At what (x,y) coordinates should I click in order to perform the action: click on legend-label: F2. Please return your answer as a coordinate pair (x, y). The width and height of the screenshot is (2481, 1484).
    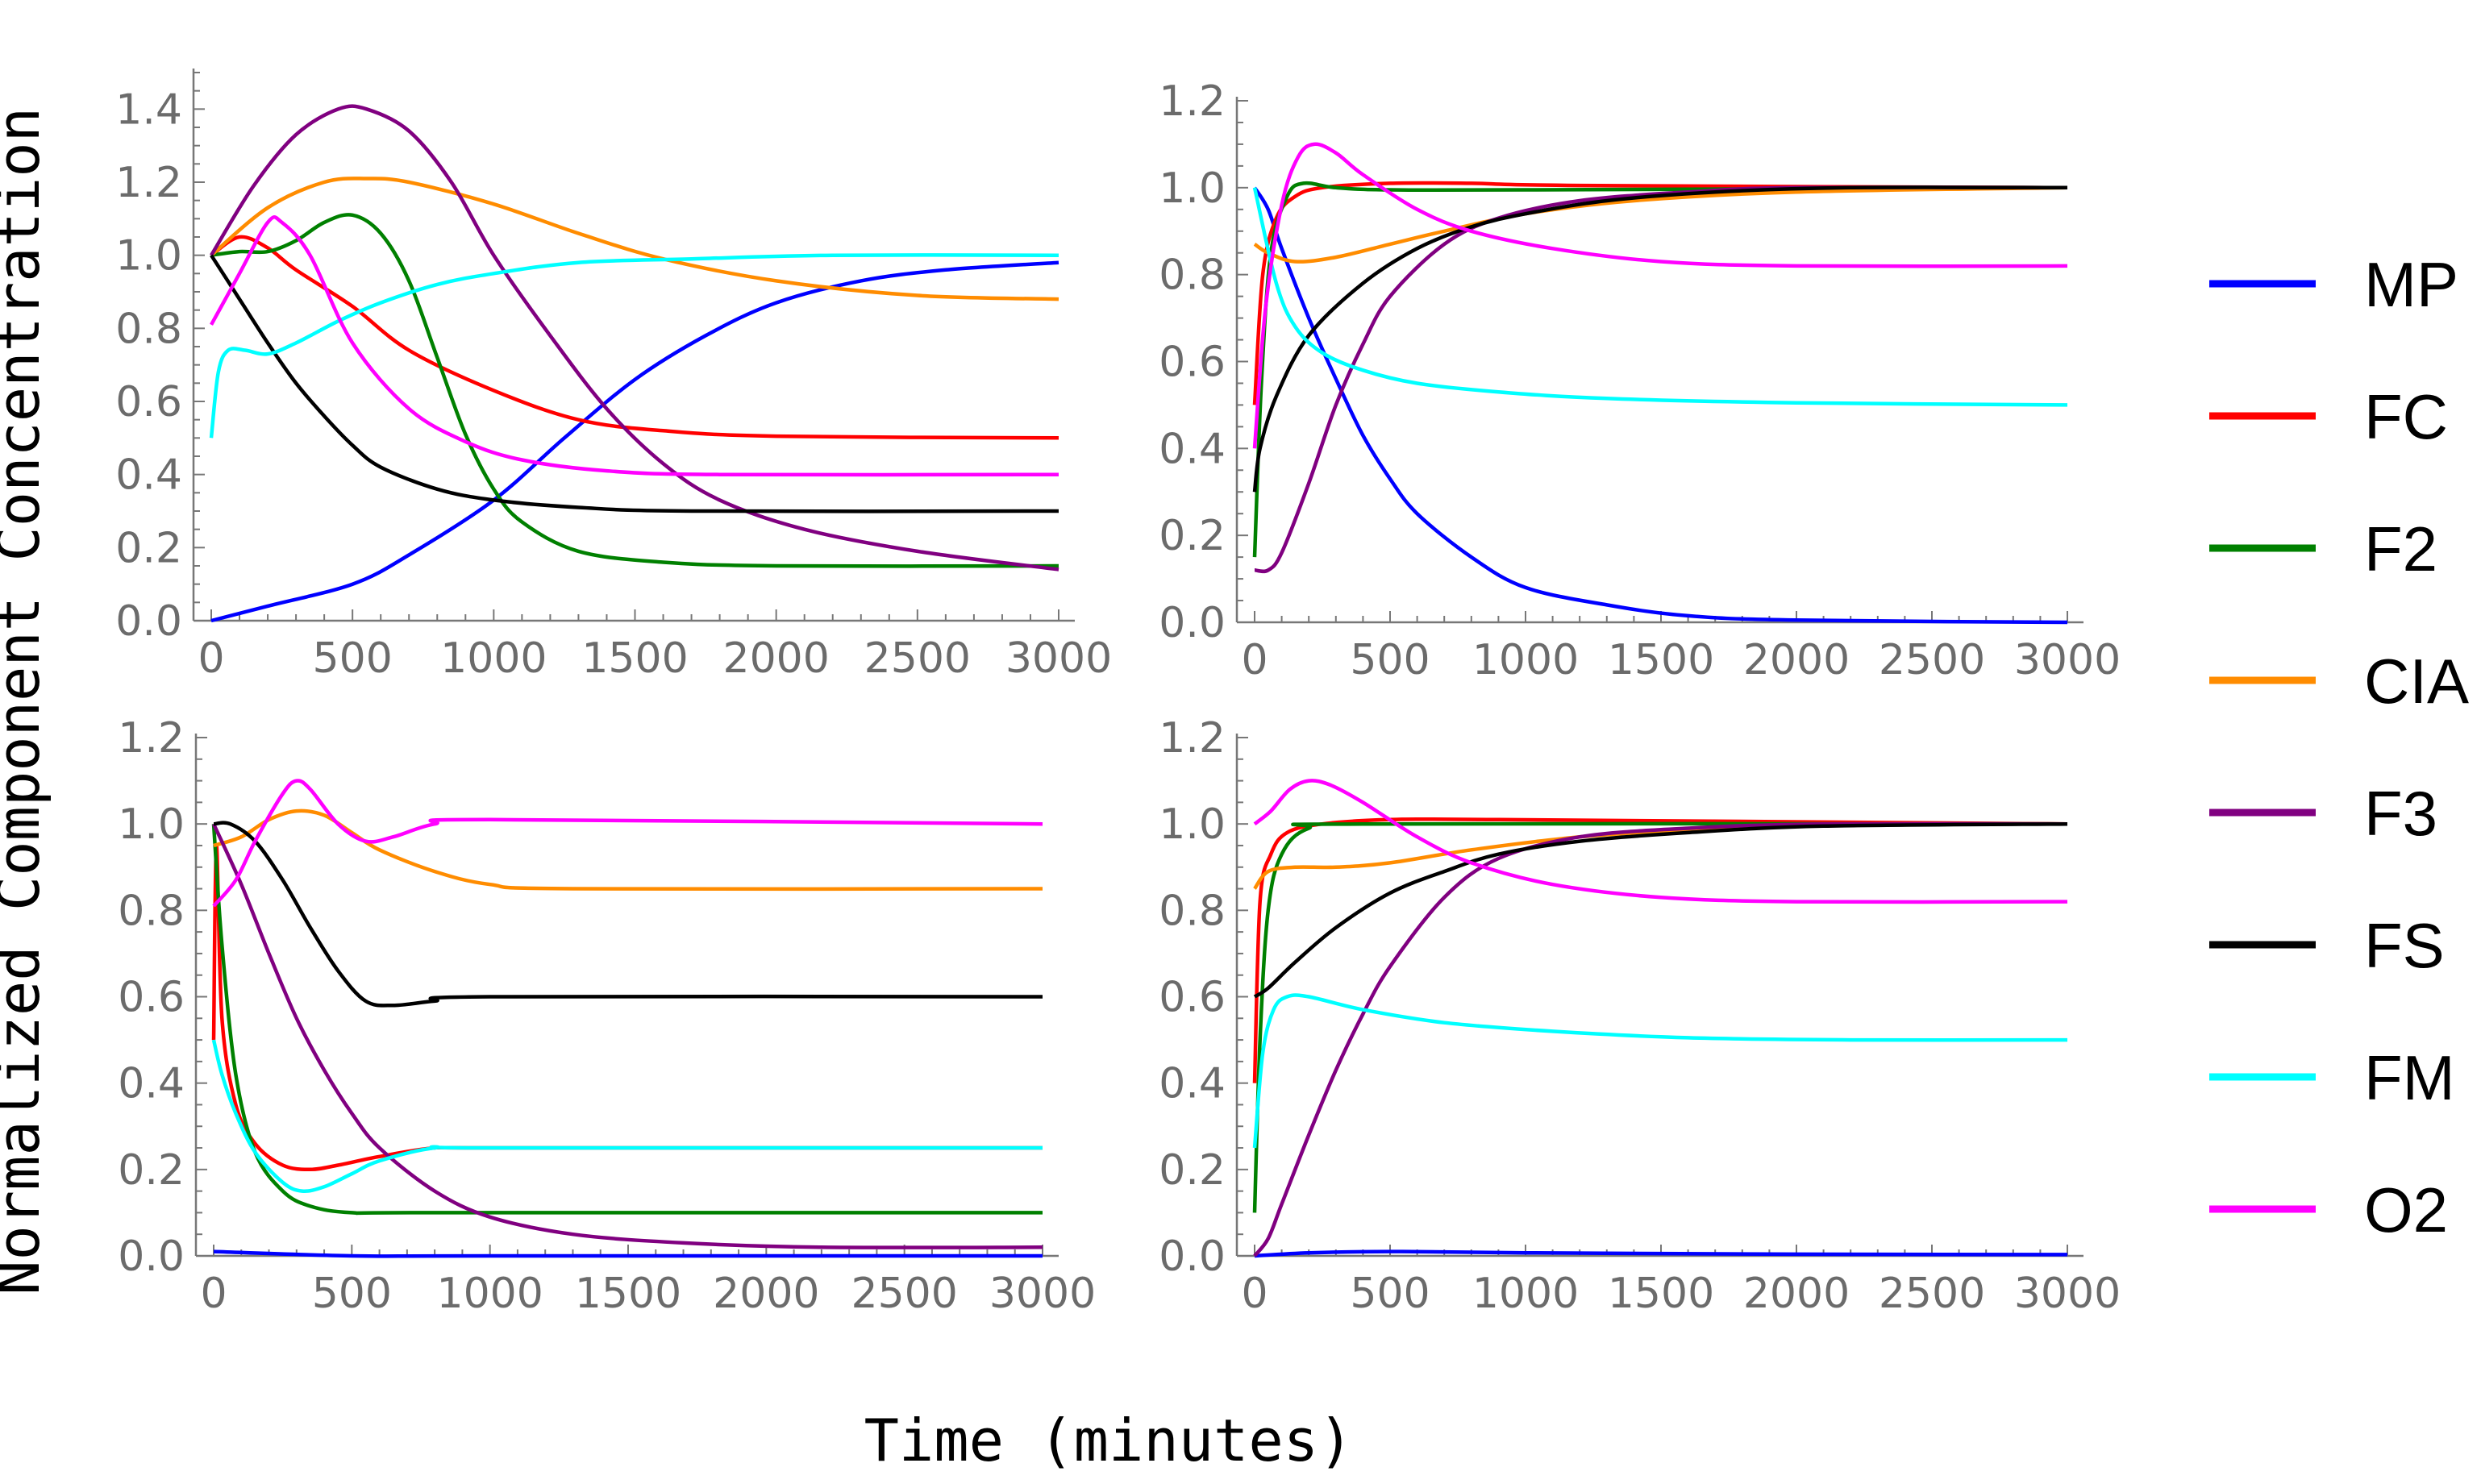
    Looking at the image, I should click on (2400, 548).